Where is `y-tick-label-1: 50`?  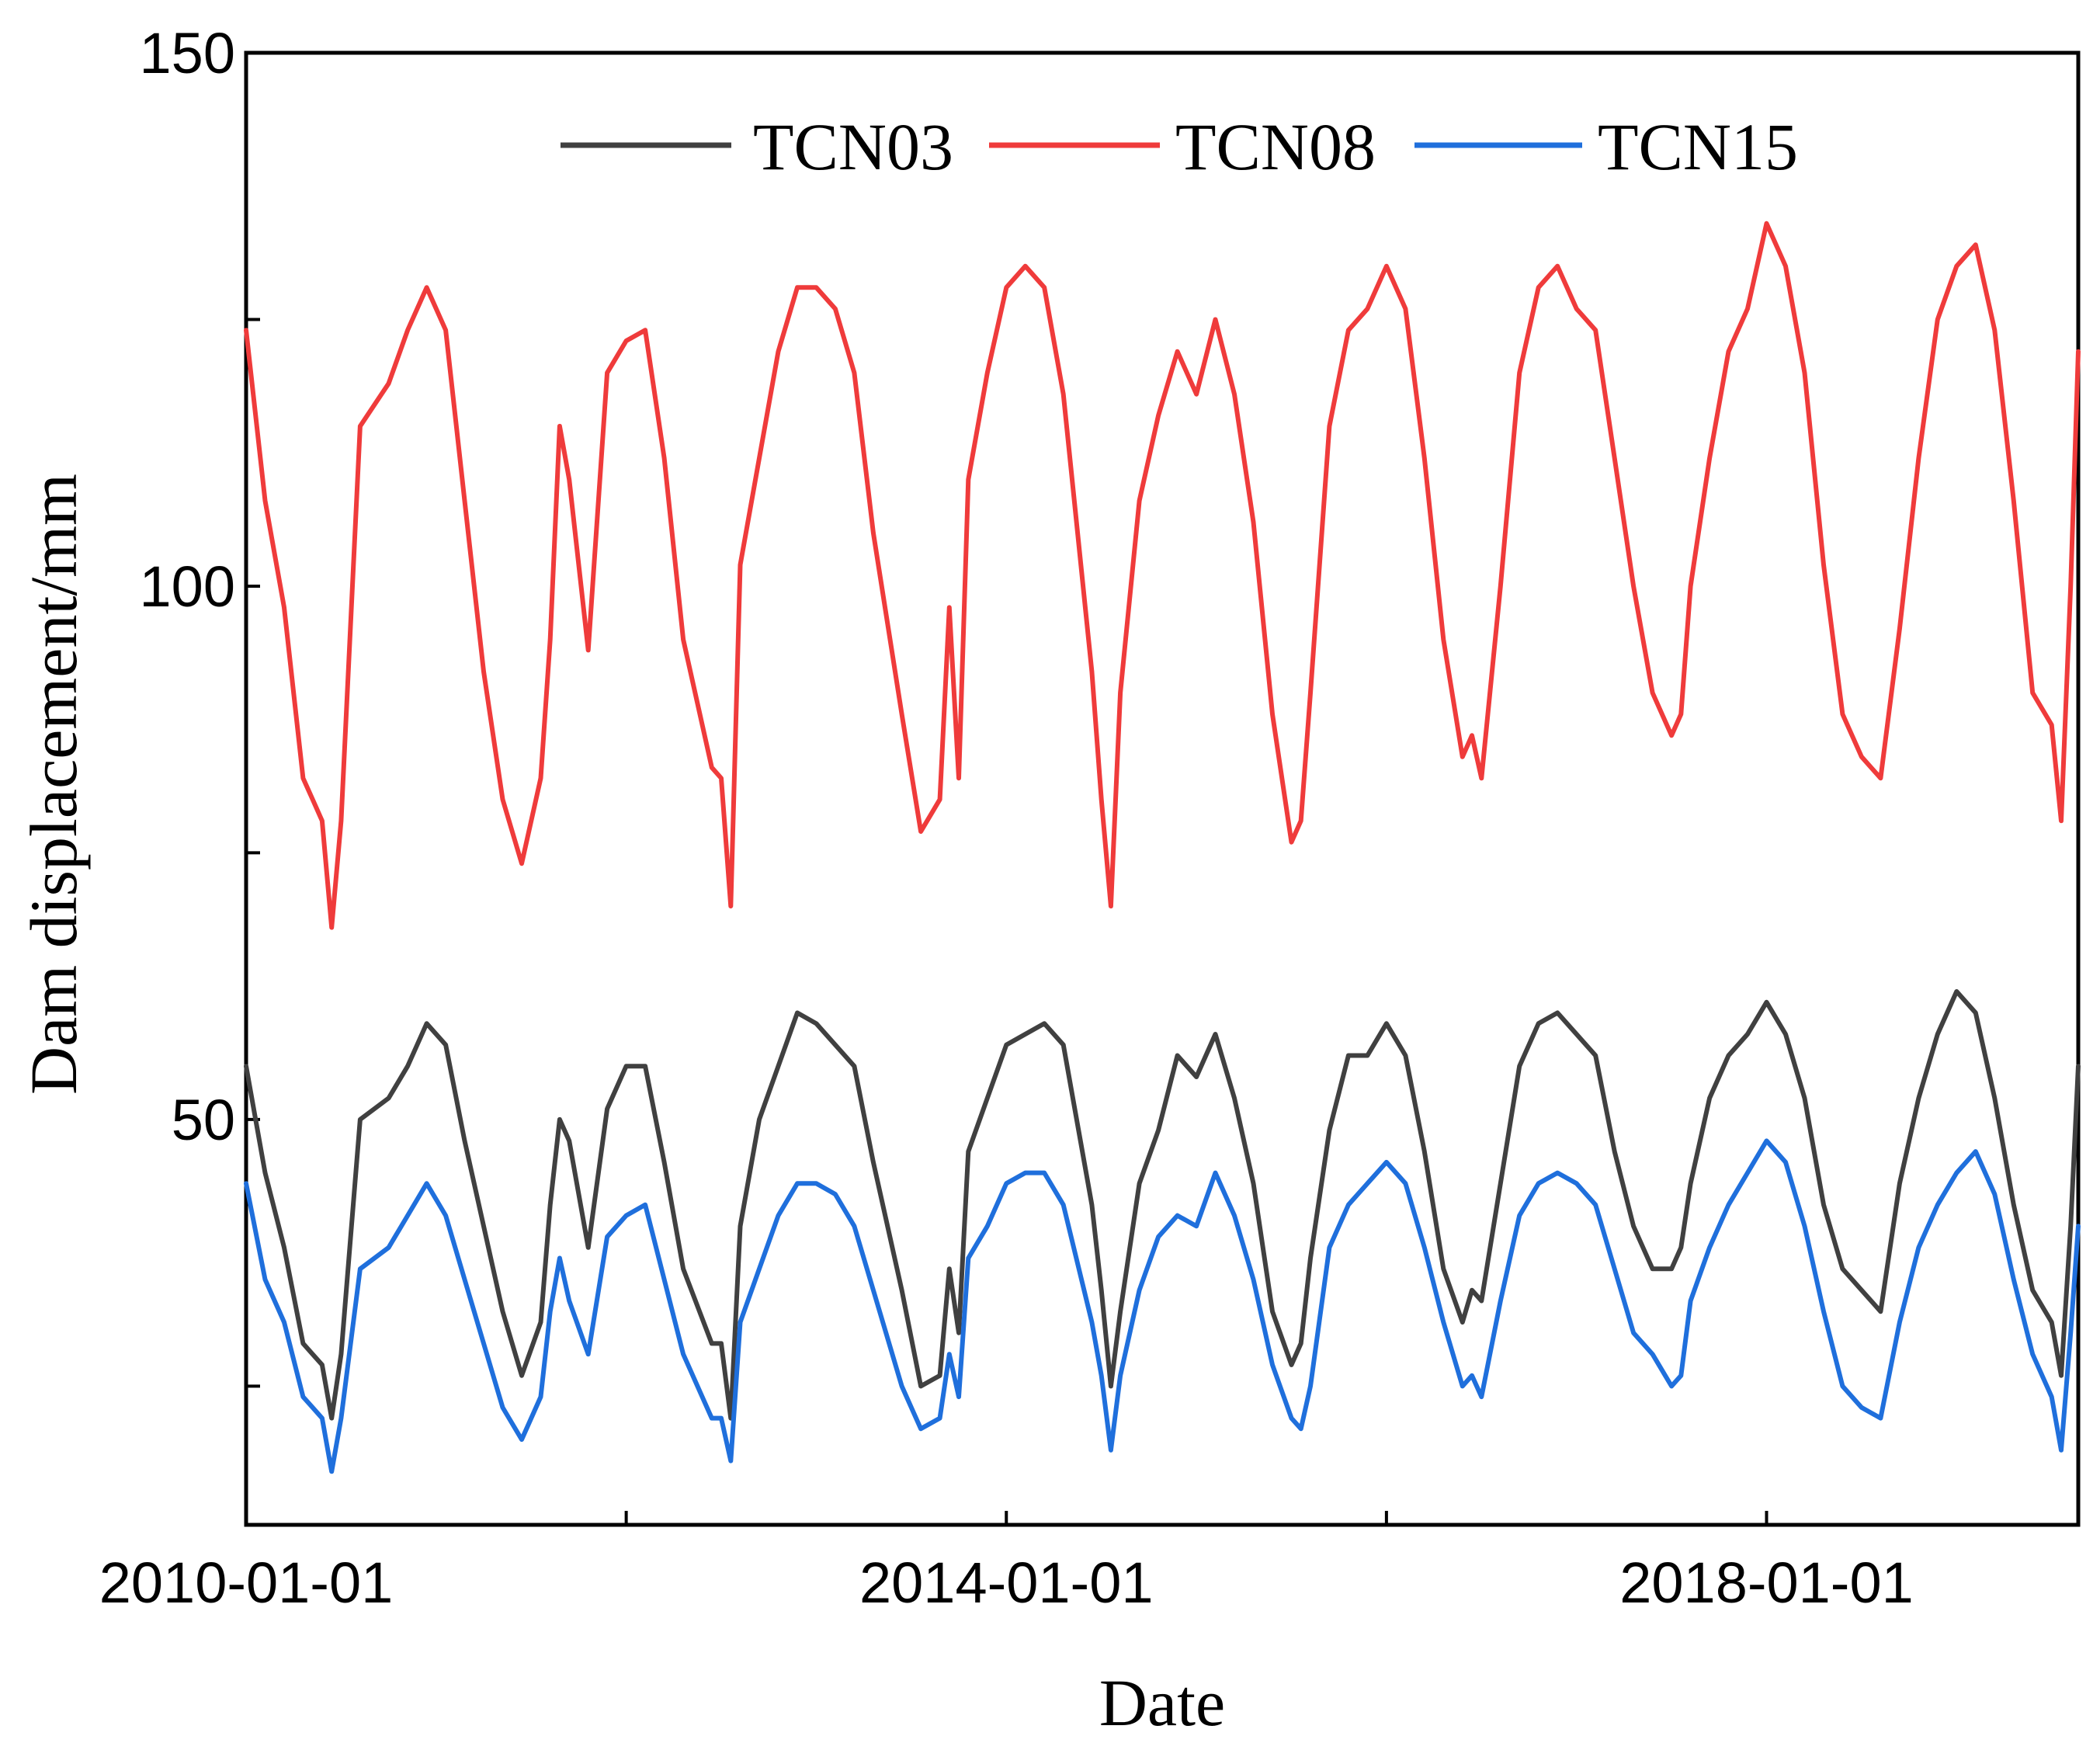
y-tick-label-1: 50 is located at coordinates (203, 1120).